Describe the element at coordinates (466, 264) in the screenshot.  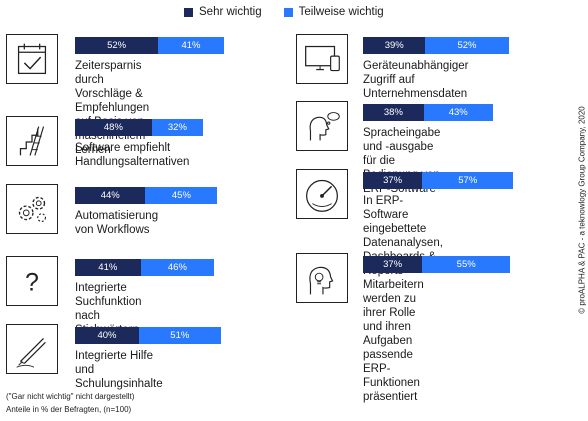
I see `bar-segment-teilweise-wichtig: 55%` at that location.